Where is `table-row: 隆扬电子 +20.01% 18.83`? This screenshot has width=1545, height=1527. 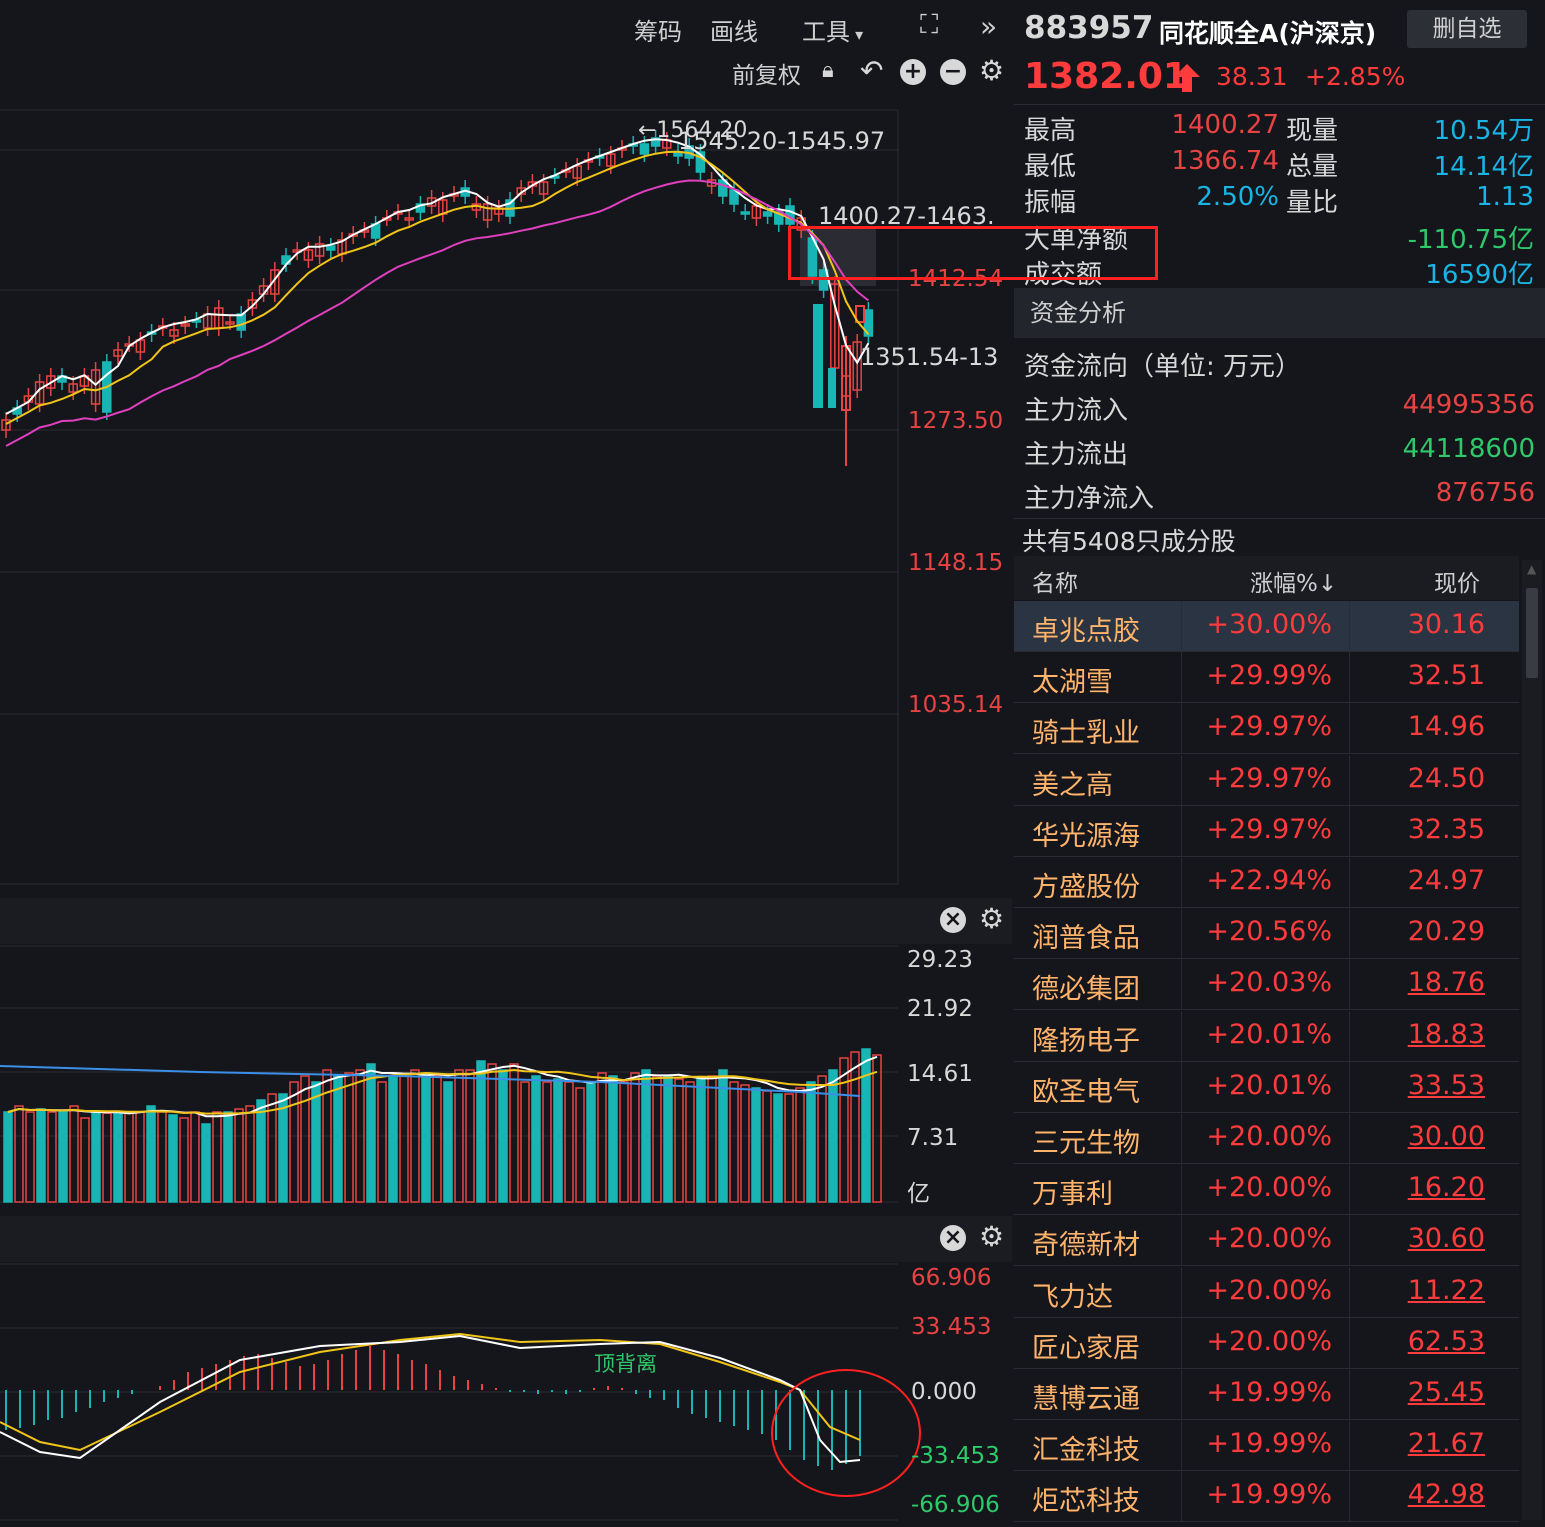 table-row: 隆扬电子 +20.01% 18.83 is located at coordinates (1266, 1036).